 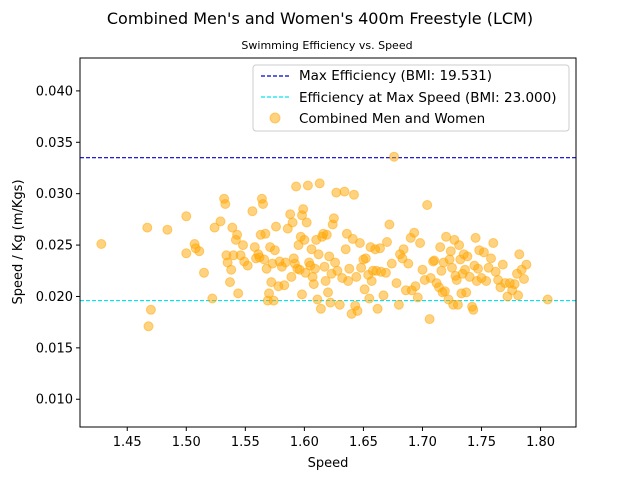 I want to click on y-tick-label: 0.030, so click(x=54, y=194).